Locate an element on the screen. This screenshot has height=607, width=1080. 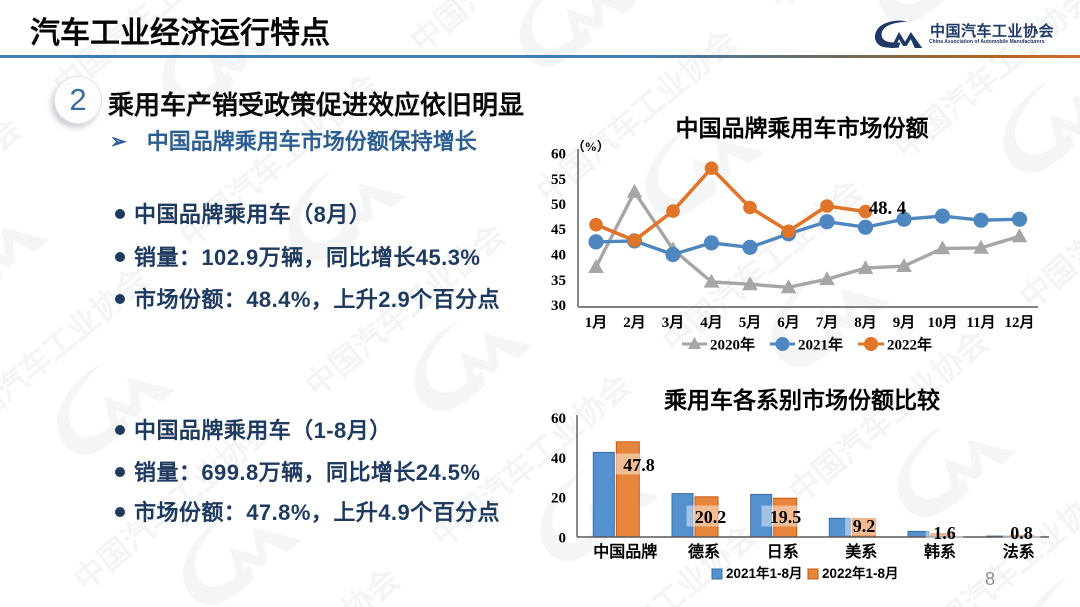
svg-text: 9.2 is located at coordinates (864, 526).